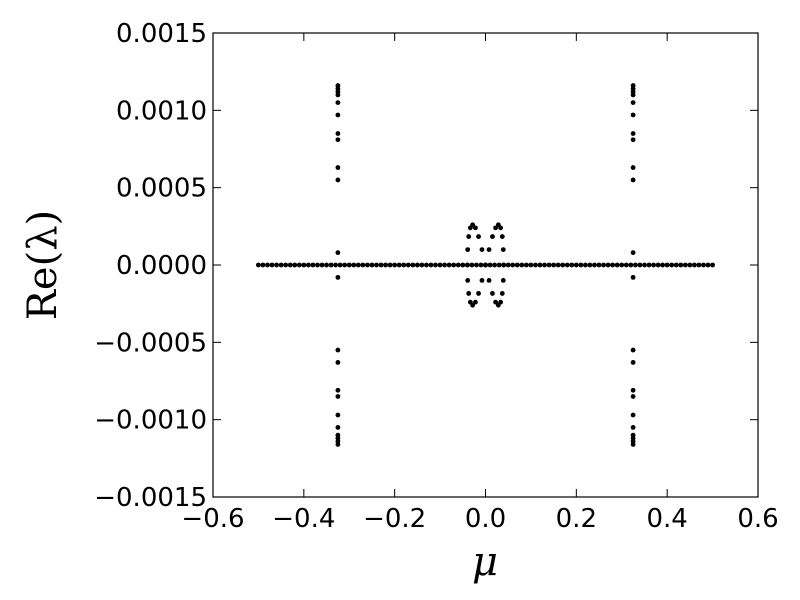 This screenshot has height=600, width=800. What do you see at coordinates (485, 562) in the screenshot?
I see `x-axis-label: μ` at bounding box center [485, 562].